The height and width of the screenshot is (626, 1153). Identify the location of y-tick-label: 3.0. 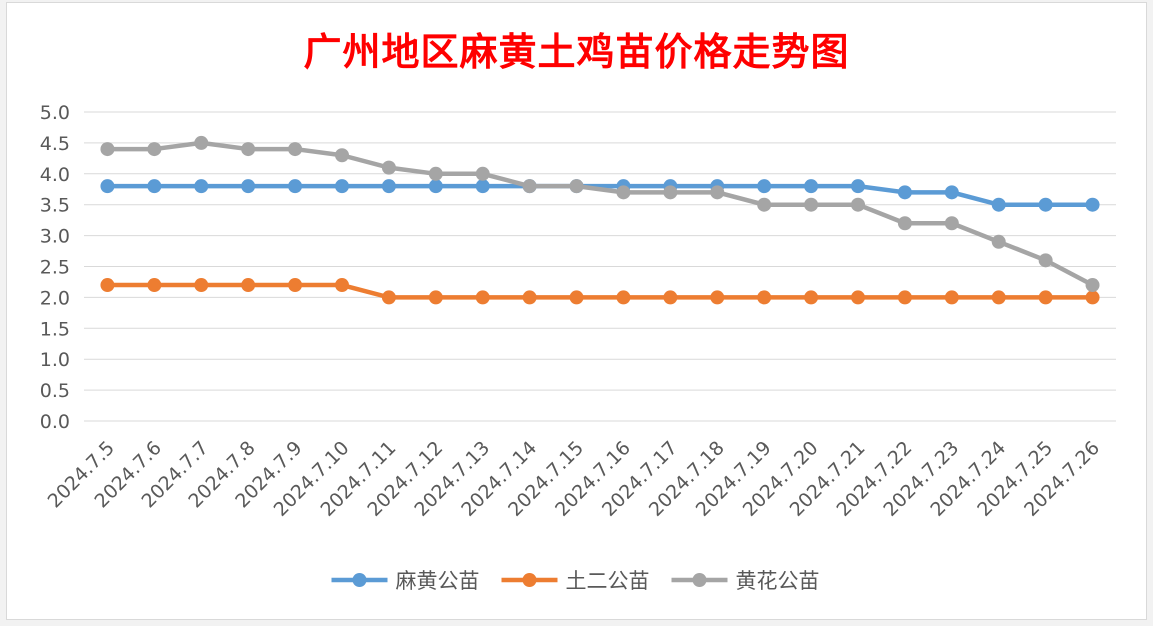
(55, 237).